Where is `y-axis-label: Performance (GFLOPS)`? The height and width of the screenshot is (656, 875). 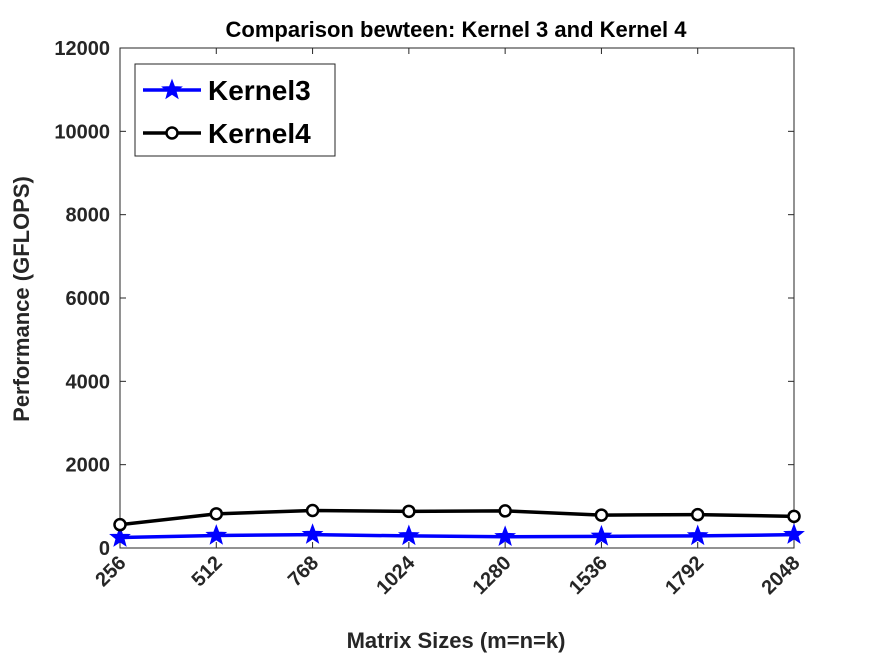
y-axis-label: Performance (GFLOPS) is located at coordinates (21, 299).